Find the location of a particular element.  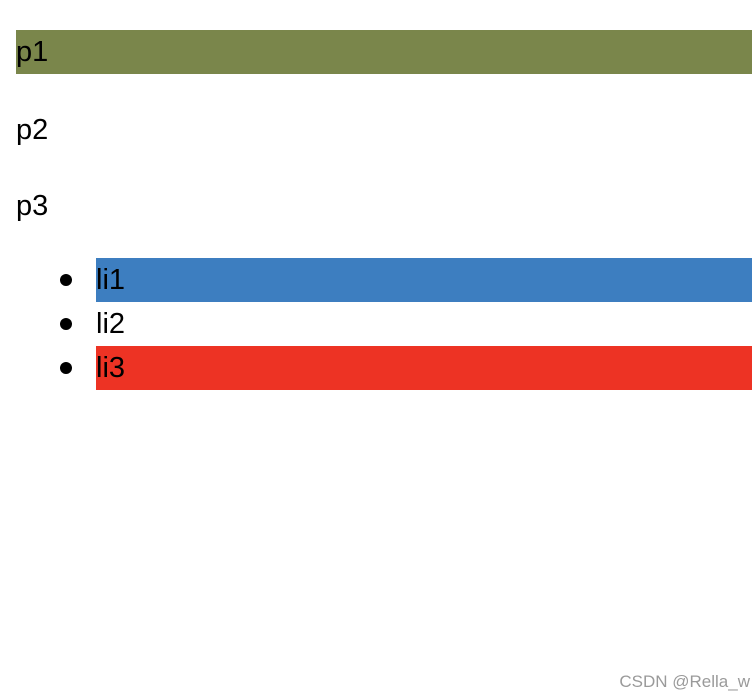

watermark: CSDN @Rella_w is located at coordinates (684, 681).